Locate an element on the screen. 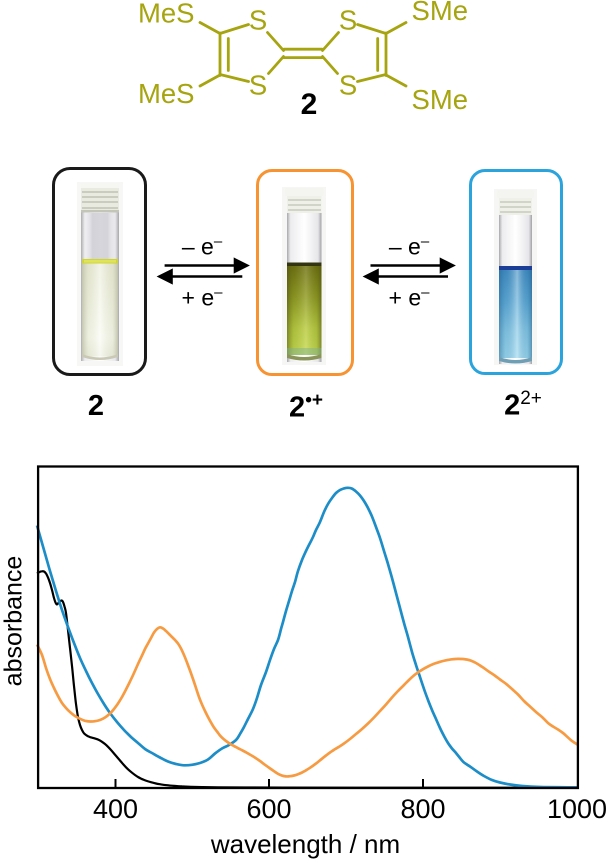  svg-text: 600 is located at coordinates (268, 809).